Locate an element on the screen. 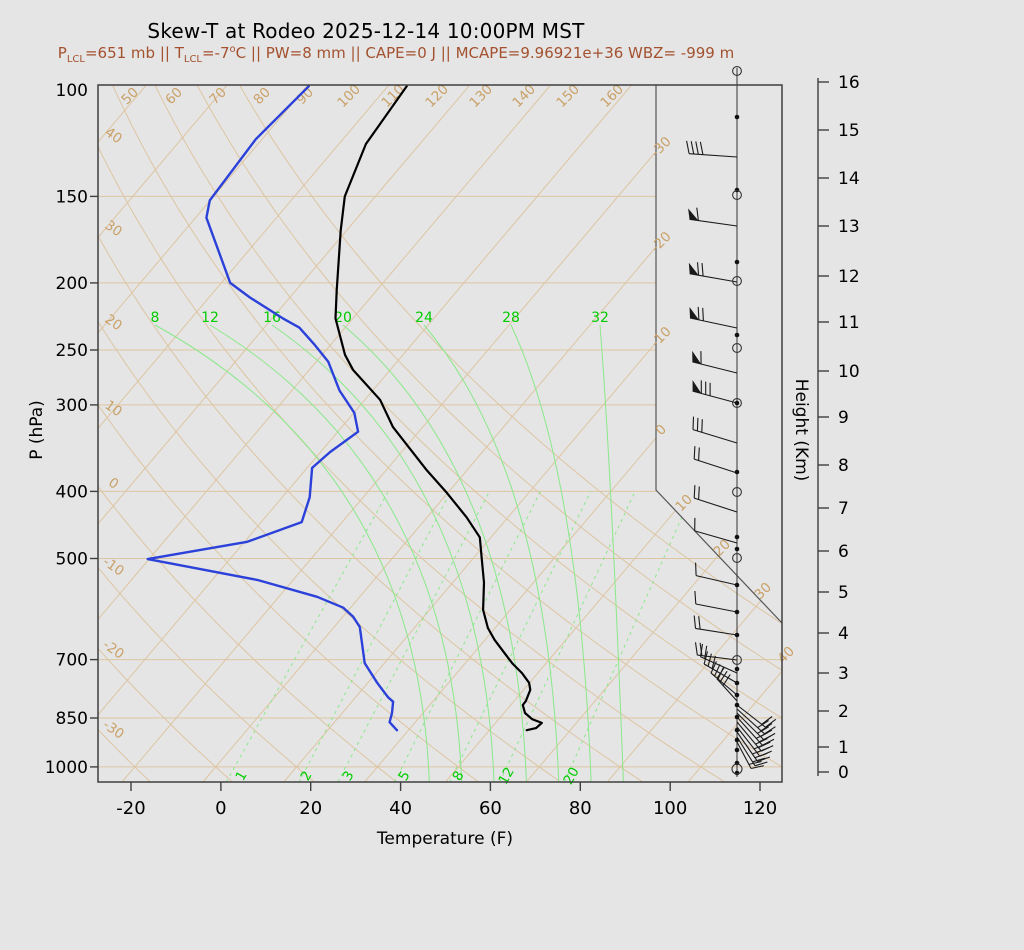 The image size is (1024, 950). temperature-tick-label: 60 is located at coordinates (490, 808).